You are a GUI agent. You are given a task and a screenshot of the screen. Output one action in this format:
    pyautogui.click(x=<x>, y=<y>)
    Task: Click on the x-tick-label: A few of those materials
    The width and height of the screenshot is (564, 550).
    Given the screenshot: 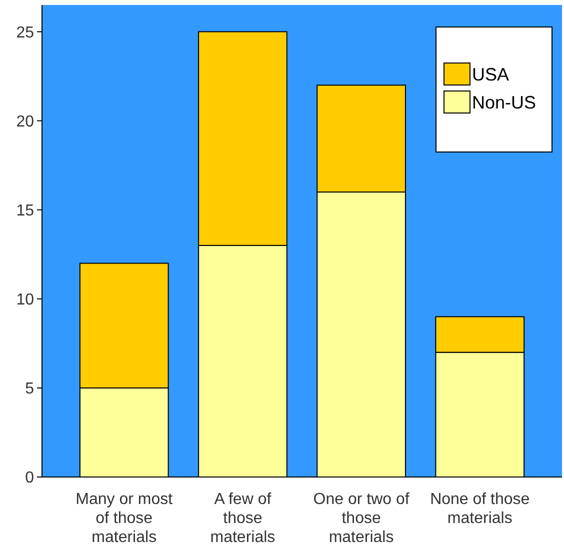 What is the action you would take?
    pyautogui.click(x=243, y=518)
    